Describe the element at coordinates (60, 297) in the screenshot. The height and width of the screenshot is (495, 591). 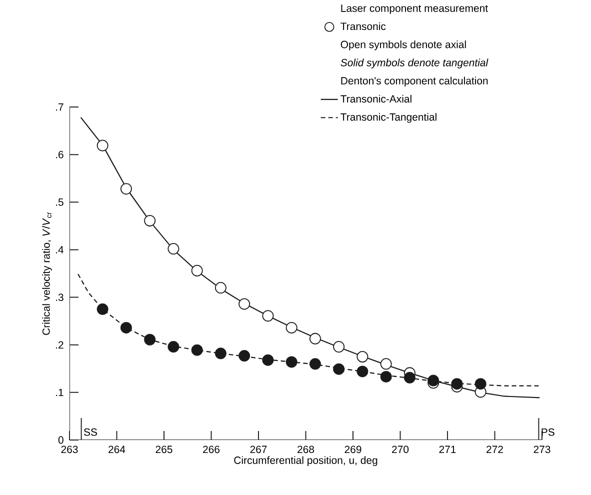
I see `y-tick-label: .3` at that location.